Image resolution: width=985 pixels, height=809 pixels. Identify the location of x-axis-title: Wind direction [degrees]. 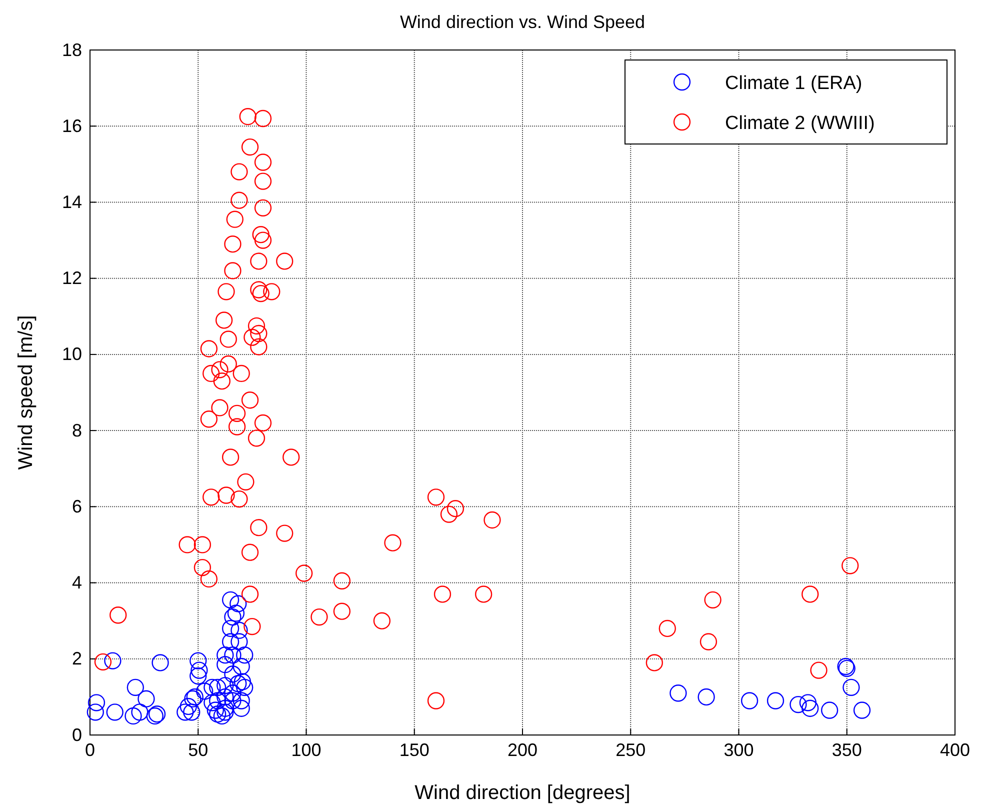
(522, 793).